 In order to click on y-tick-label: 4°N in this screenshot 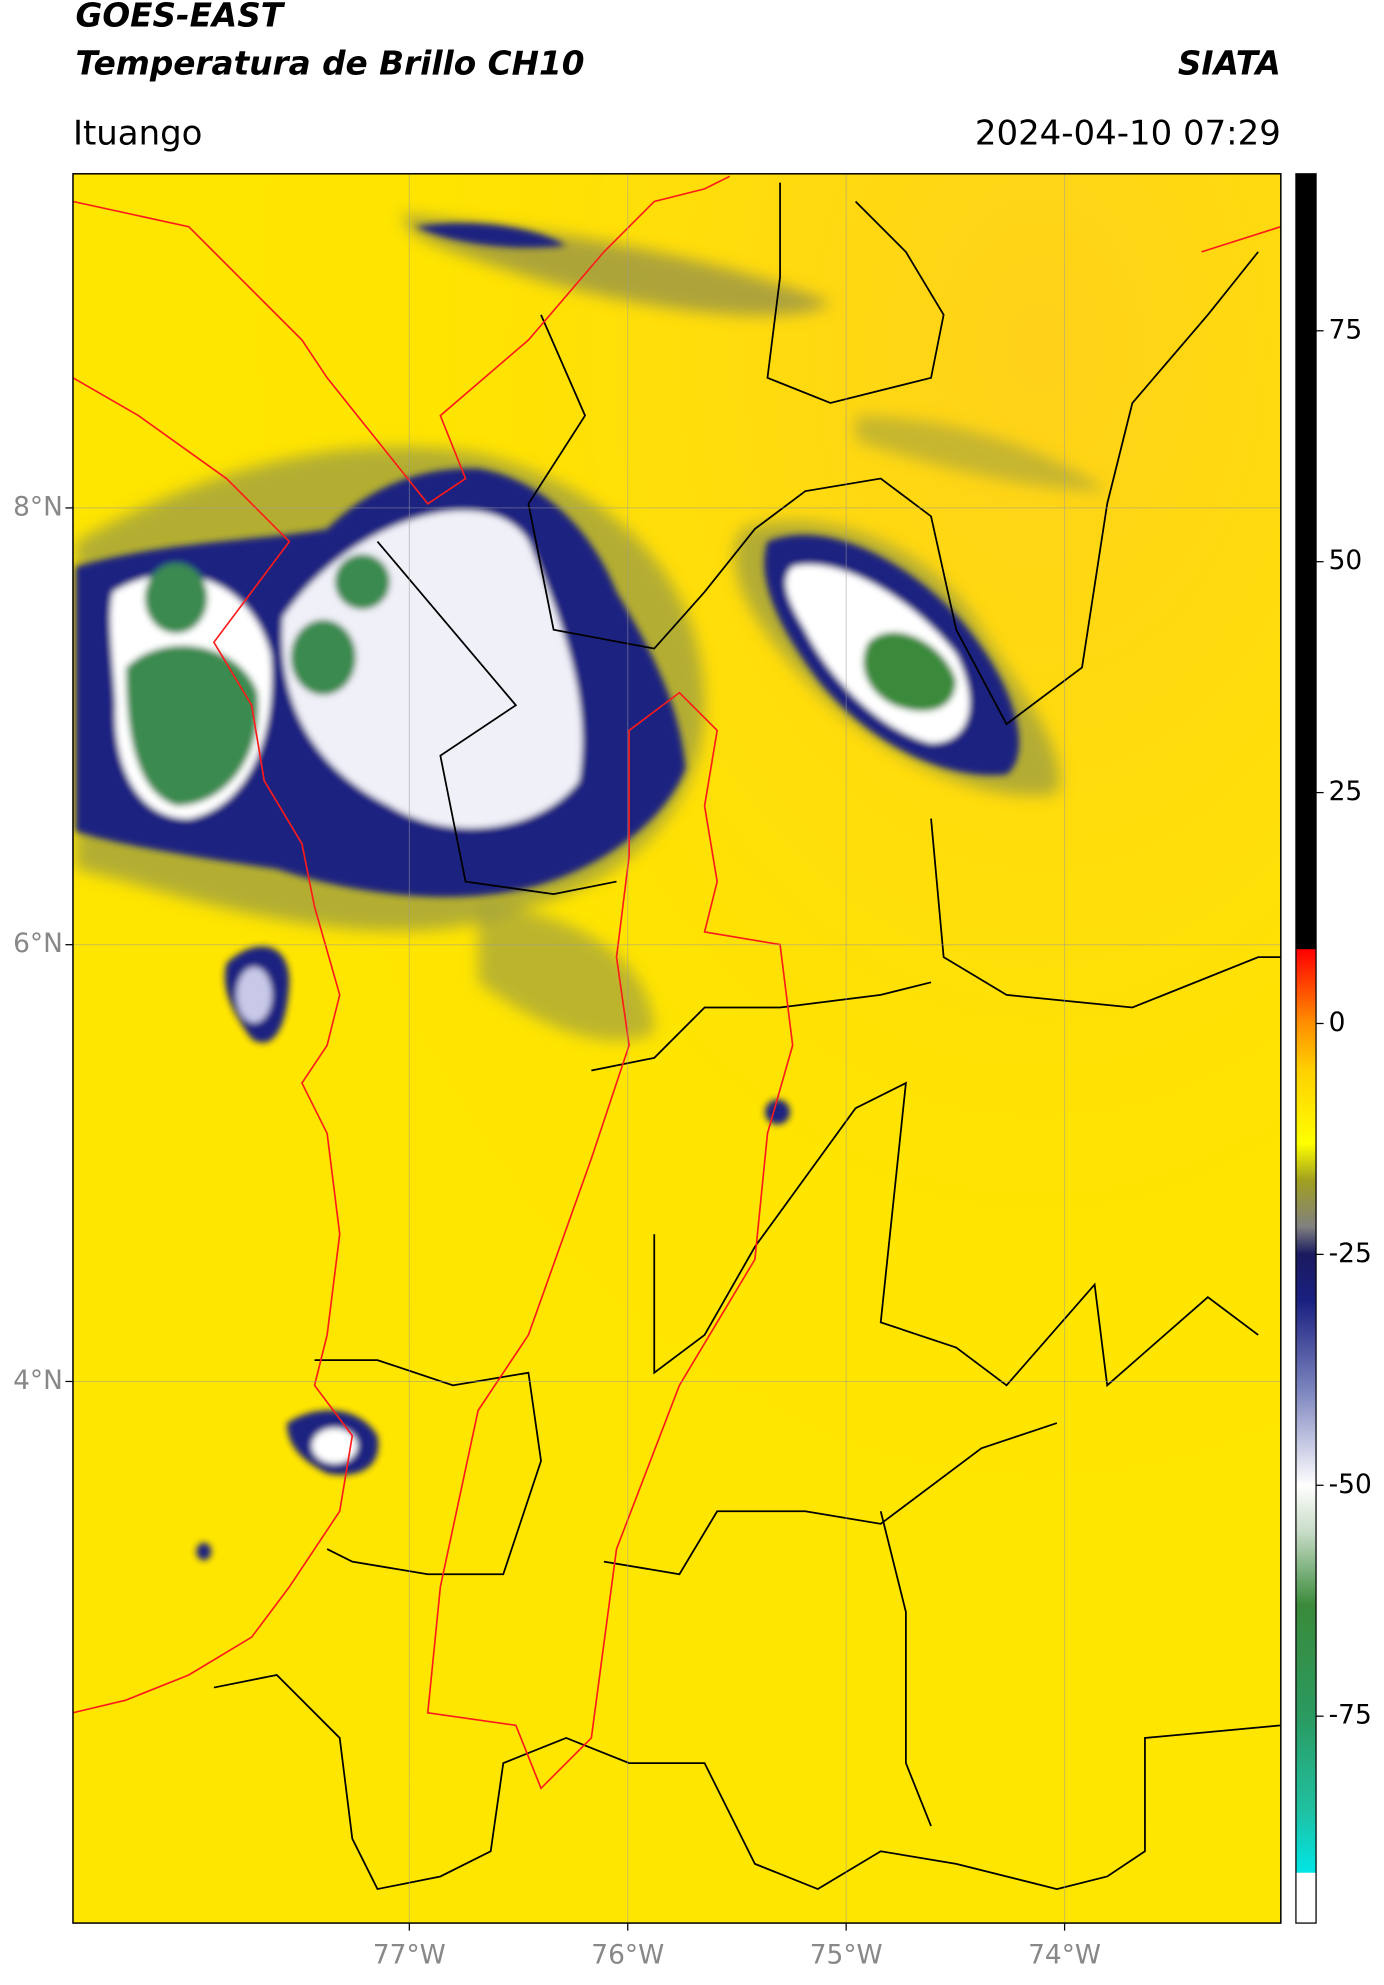, I will do `click(38, 1380)`.